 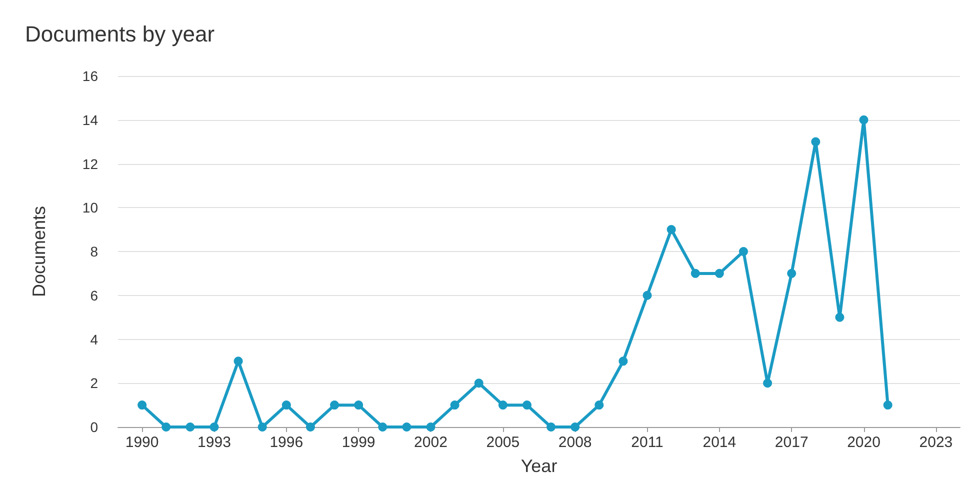 I want to click on y-tick-label: 6, so click(x=94, y=295).